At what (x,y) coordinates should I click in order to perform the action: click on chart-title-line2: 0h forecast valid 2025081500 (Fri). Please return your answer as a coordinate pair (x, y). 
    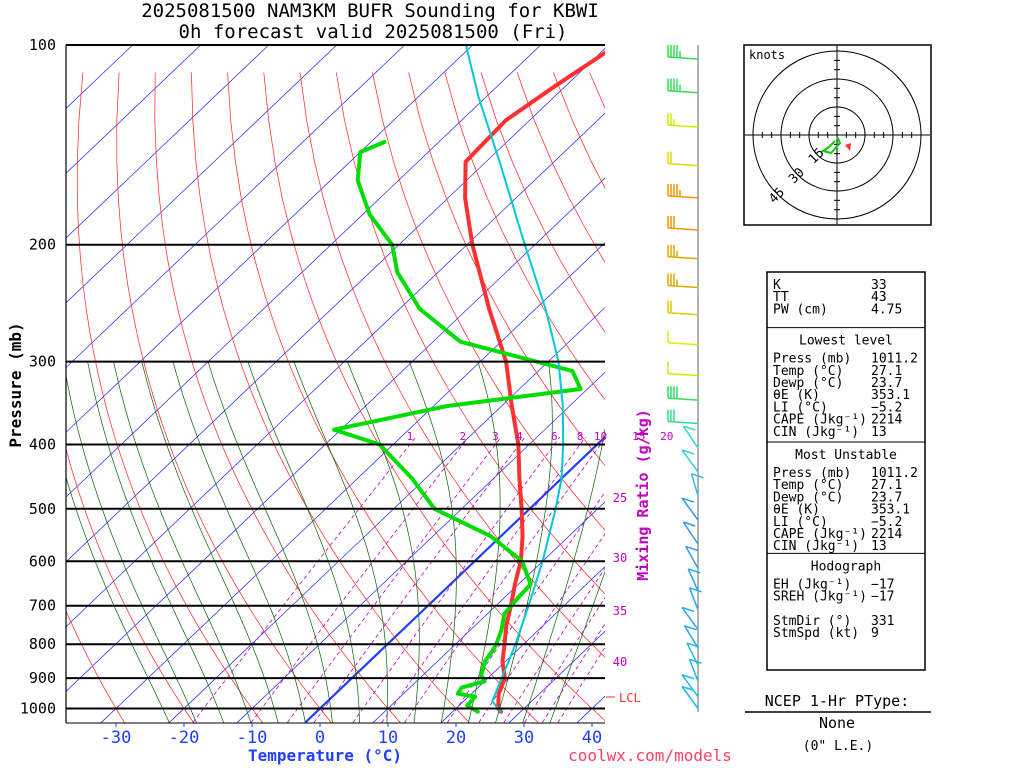
    Looking at the image, I should click on (373, 32).